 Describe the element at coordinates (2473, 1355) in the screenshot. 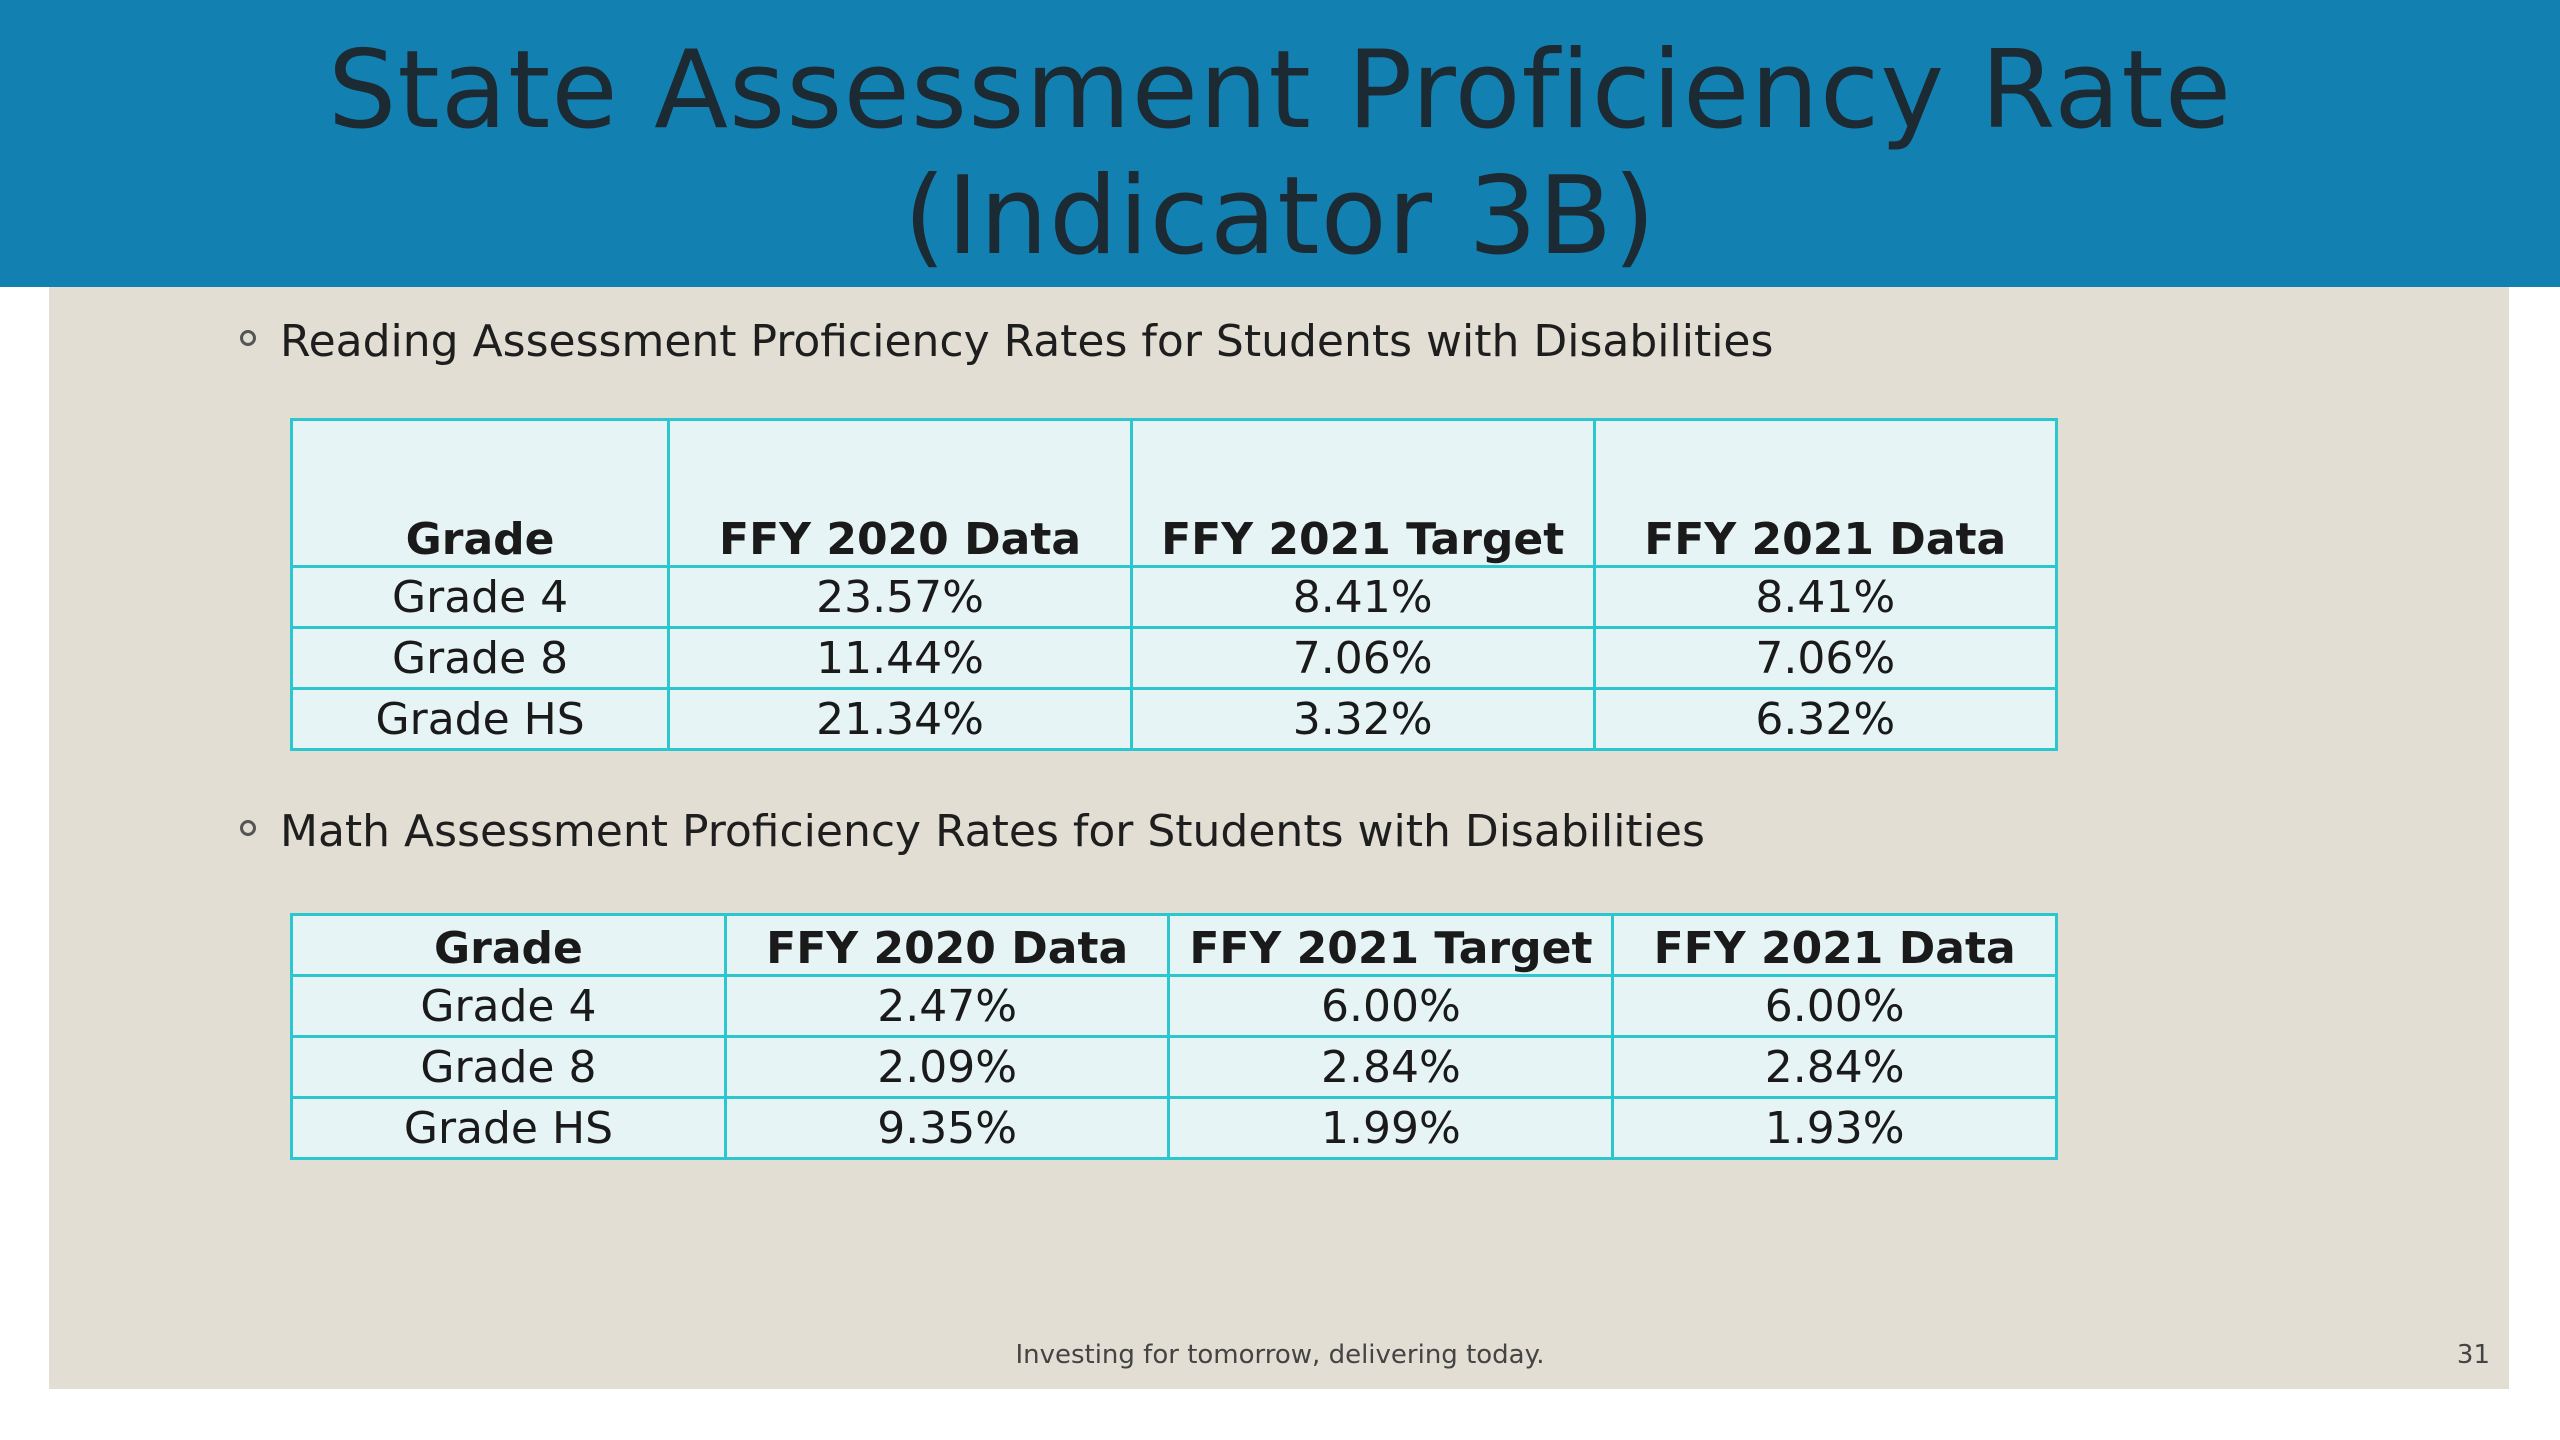

I see `page-number: 31` at that location.